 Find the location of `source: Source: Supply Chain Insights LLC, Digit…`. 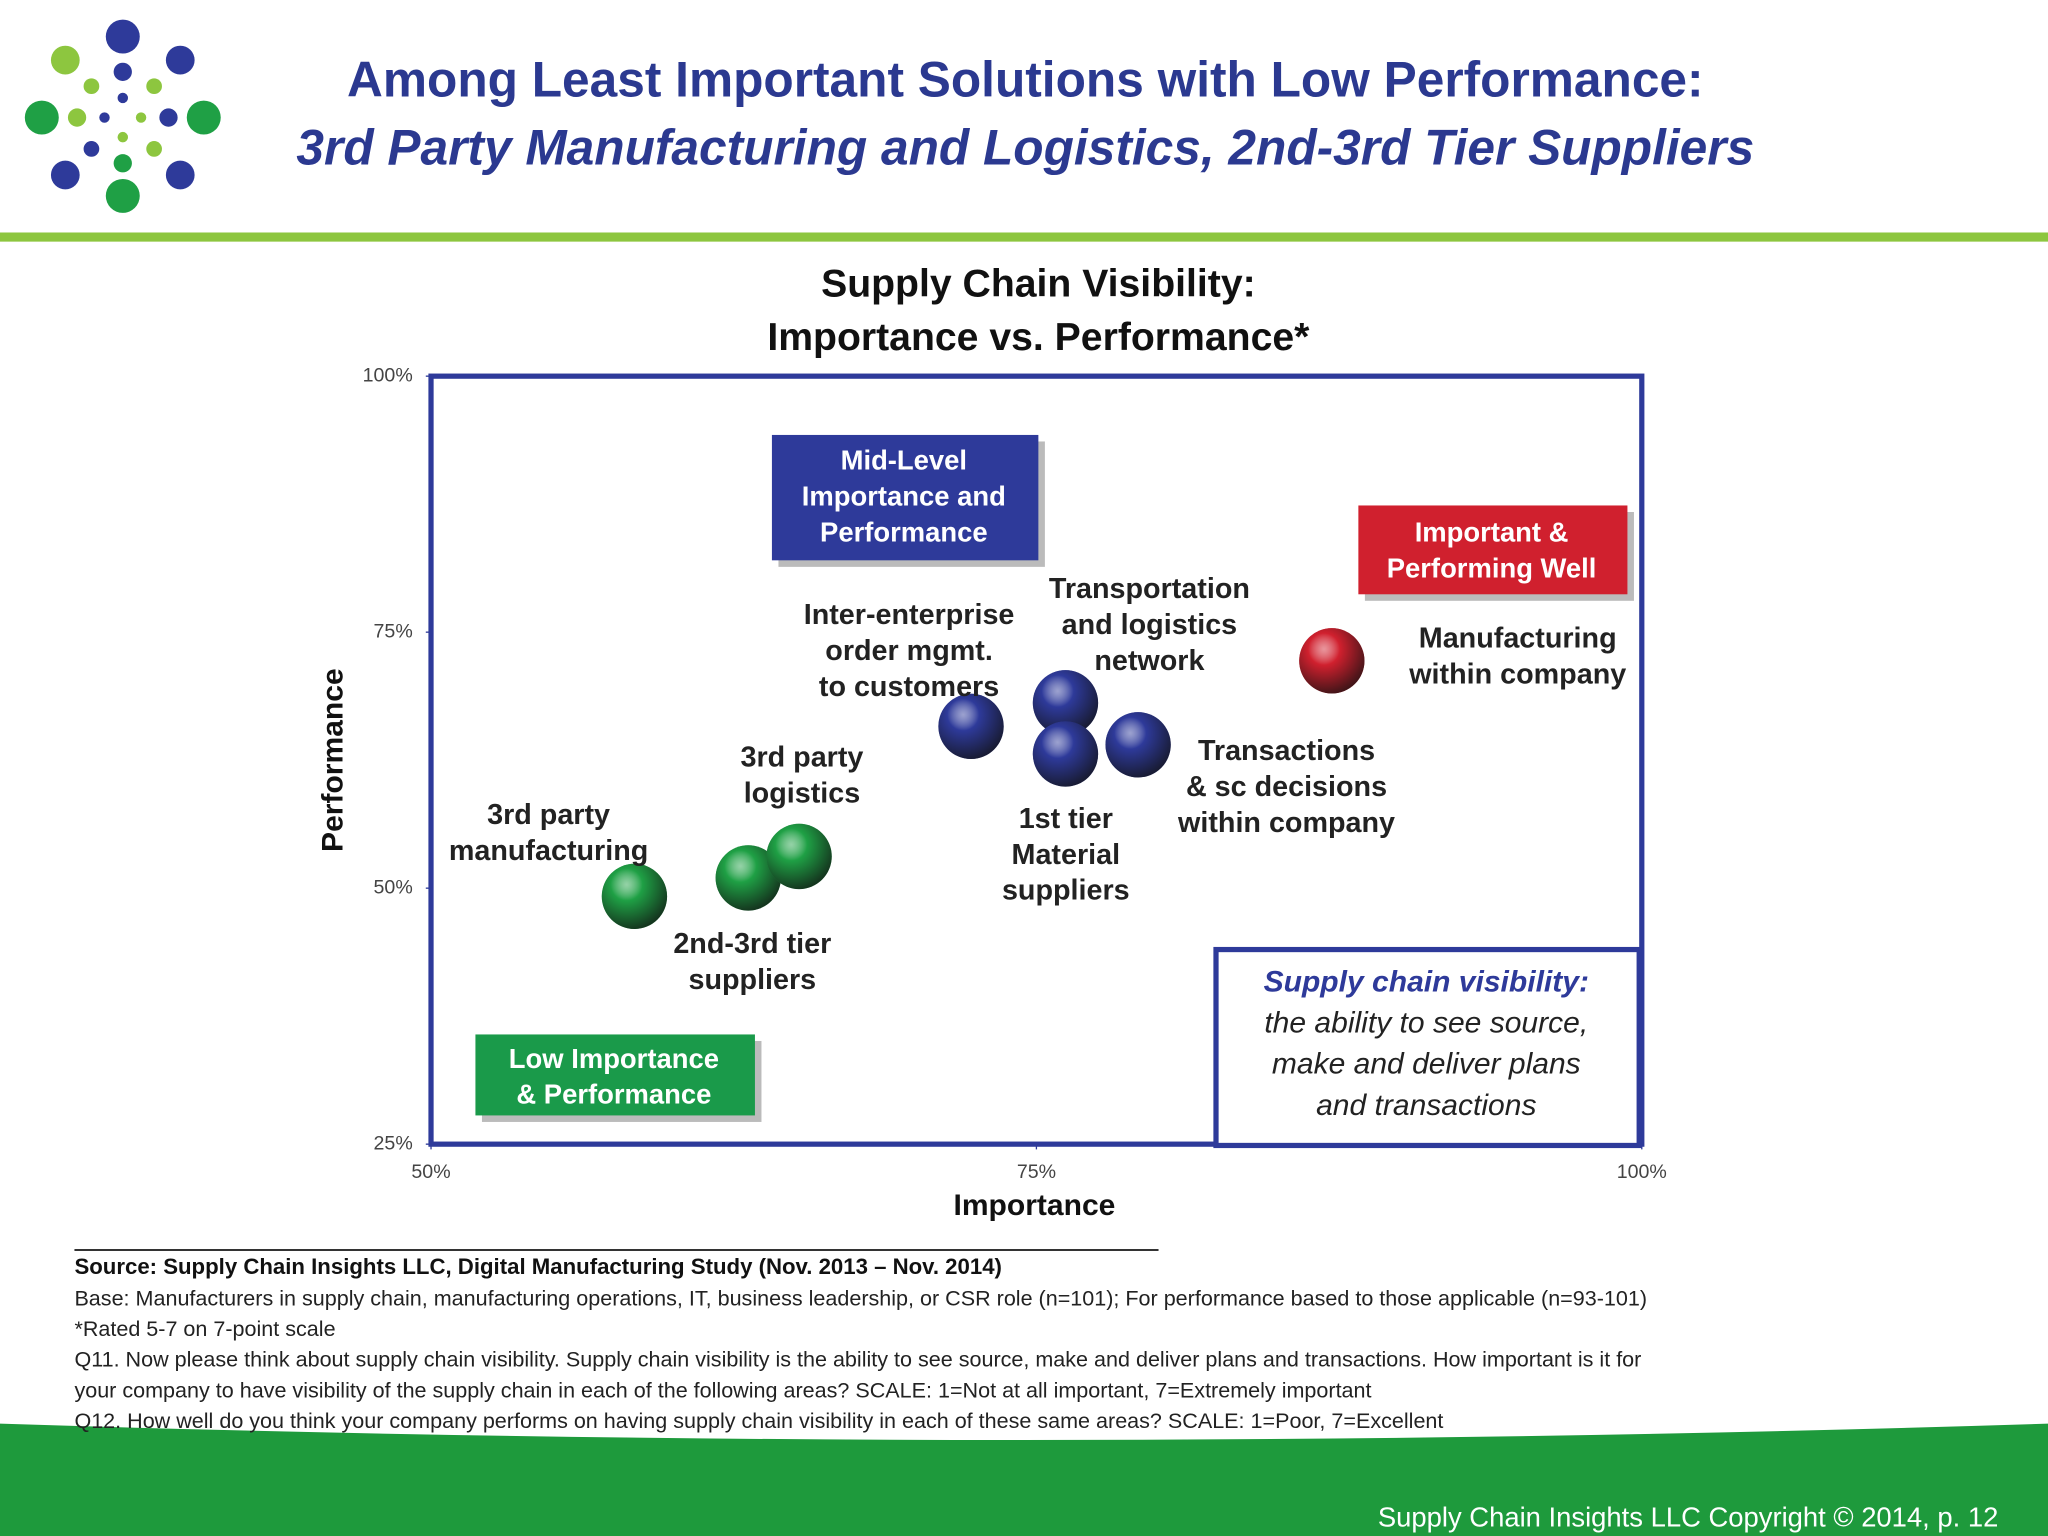

source: Source: Supply Chain Insights LLC, Digit… is located at coordinates (538, 1266).